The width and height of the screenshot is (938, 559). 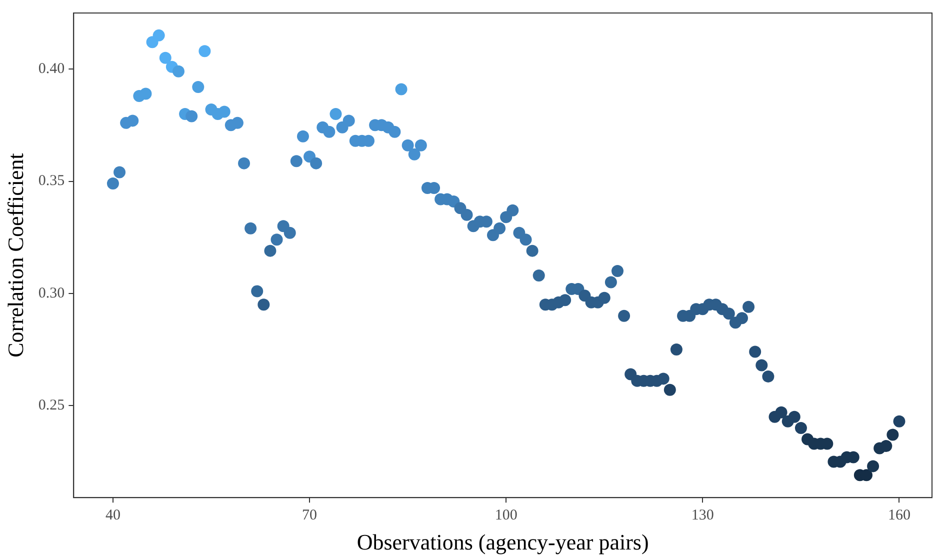 I want to click on x-axis-title: Observations (agency-year pairs), so click(x=502, y=542).